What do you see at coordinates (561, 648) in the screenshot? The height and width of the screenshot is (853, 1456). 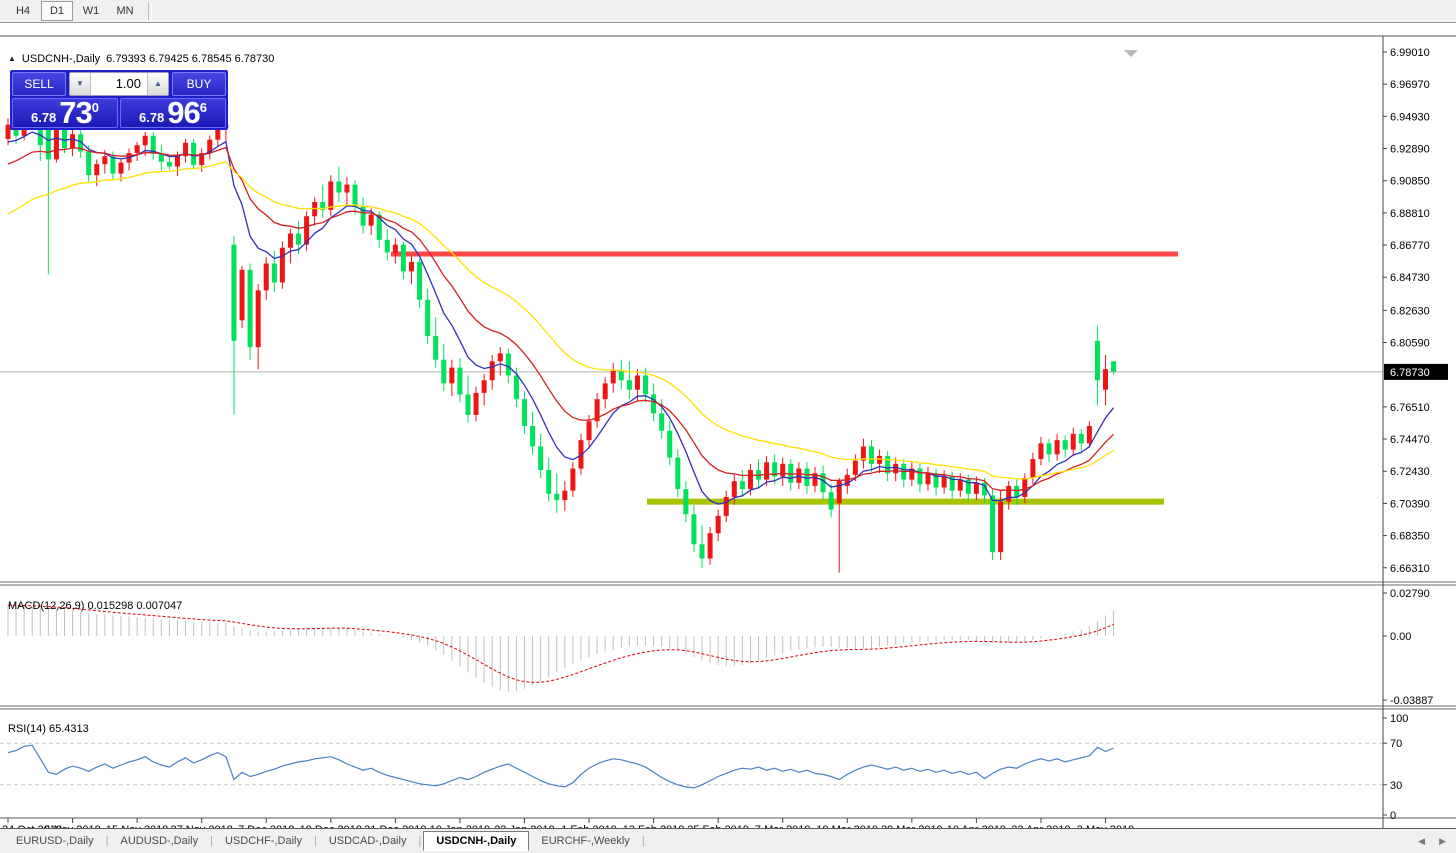 I see `macd-pane` at bounding box center [561, 648].